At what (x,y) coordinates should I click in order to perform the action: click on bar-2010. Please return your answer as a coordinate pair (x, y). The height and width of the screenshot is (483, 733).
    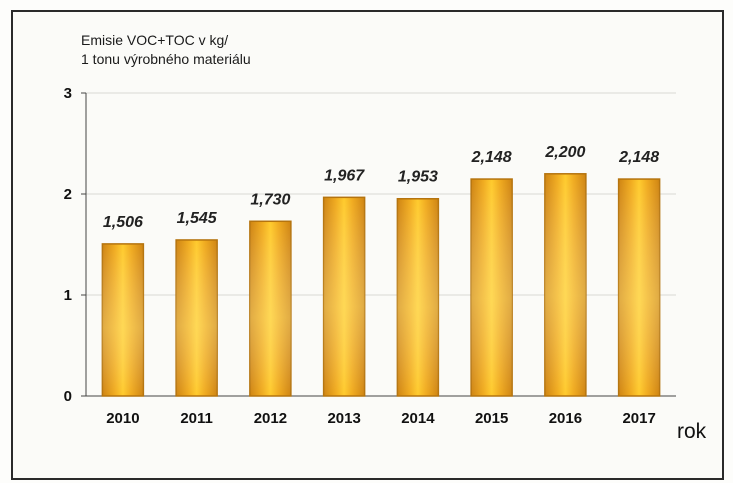
    Looking at the image, I should click on (123, 320).